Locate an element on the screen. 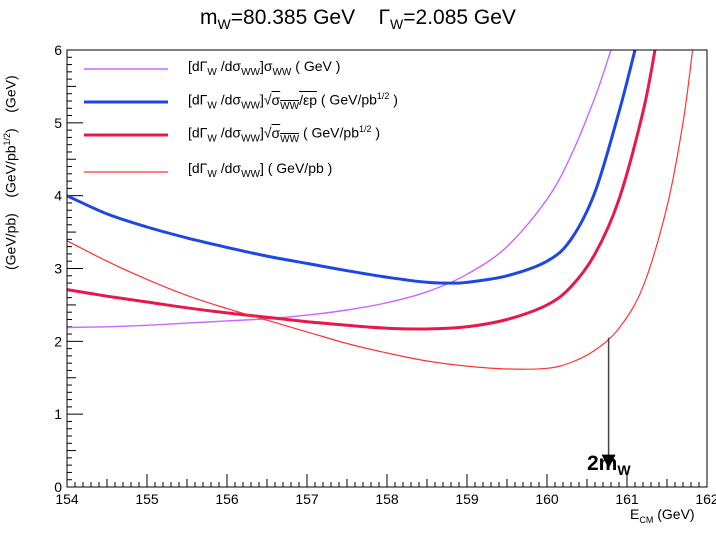  x-tick-label: 157 is located at coordinates (307, 499).